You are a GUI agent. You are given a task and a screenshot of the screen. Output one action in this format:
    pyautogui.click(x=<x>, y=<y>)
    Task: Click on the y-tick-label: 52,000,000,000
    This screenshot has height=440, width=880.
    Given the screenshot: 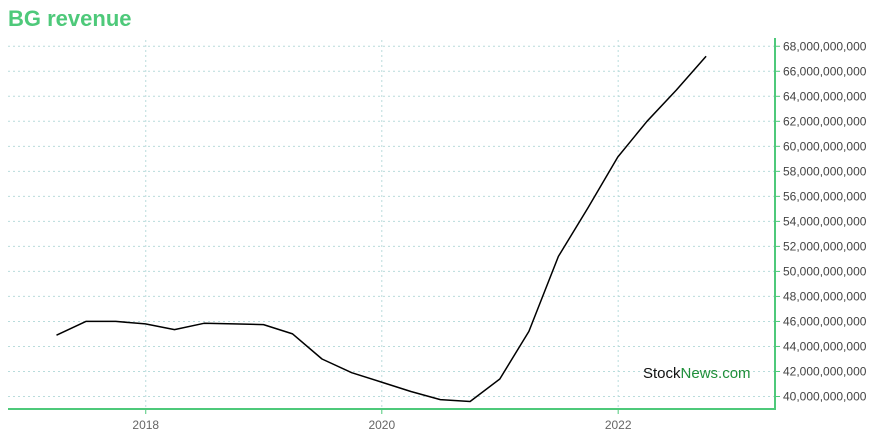 What is the action you would take?
    pyautogui.click(x=825, y=246)
    